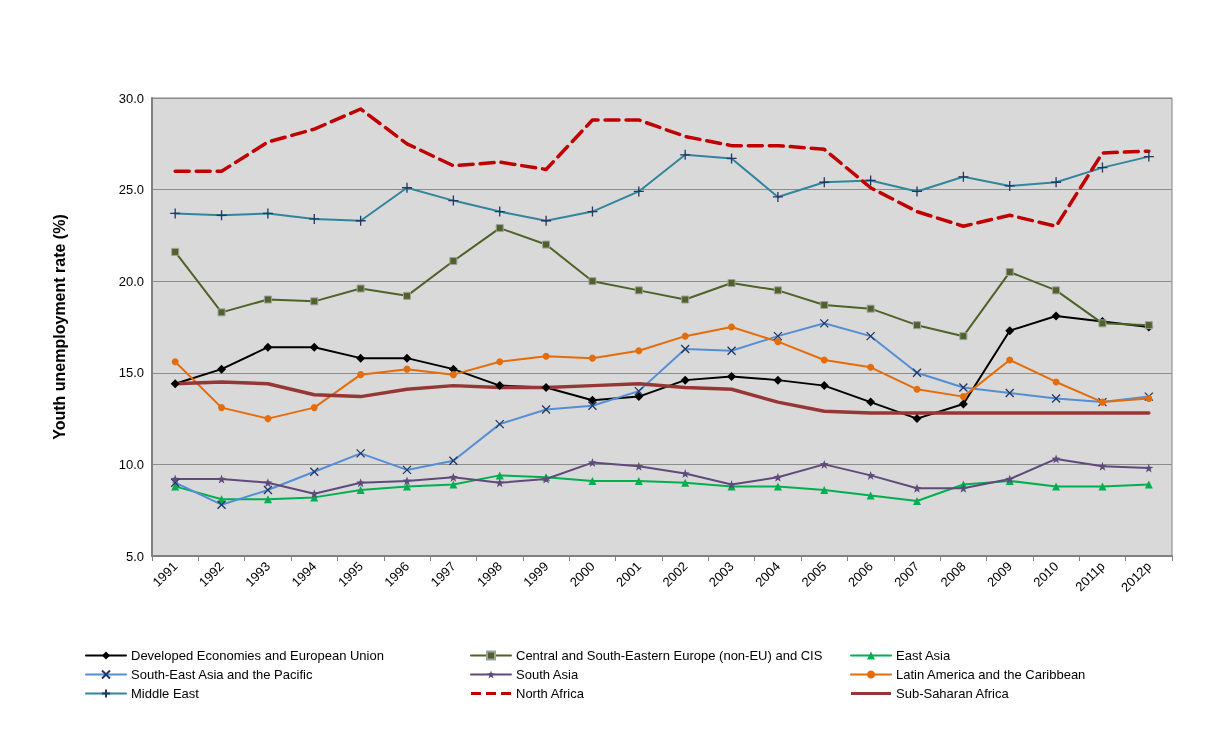  Describe the element at coordinates (222, 674) in the screenshot. I see `legend-label: South-East Asia and the Pacific` at that location.